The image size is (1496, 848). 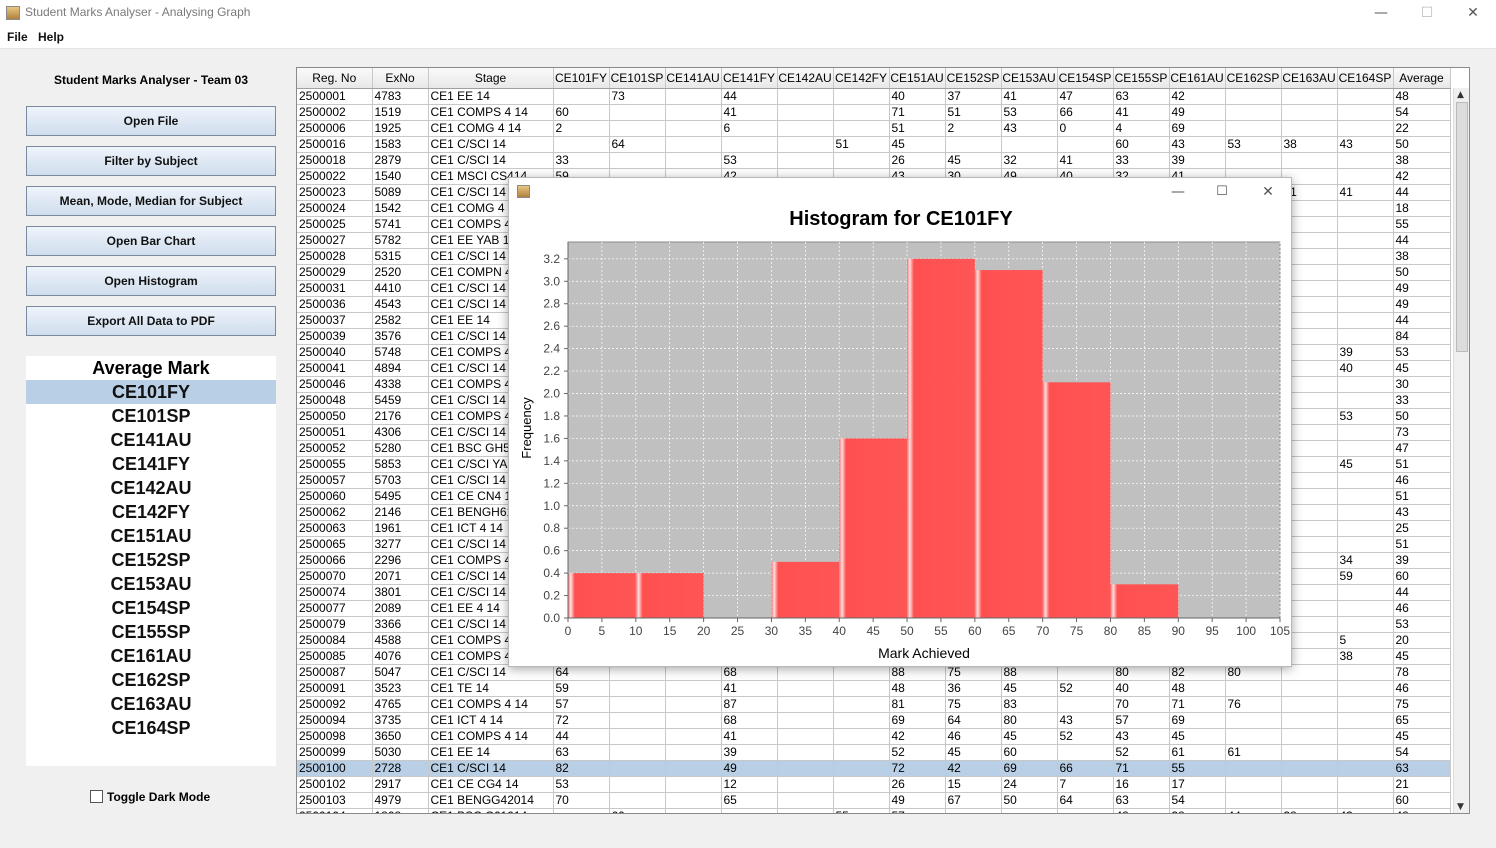 I want to click on table-cell: 59, so click(x=1365, y=576).